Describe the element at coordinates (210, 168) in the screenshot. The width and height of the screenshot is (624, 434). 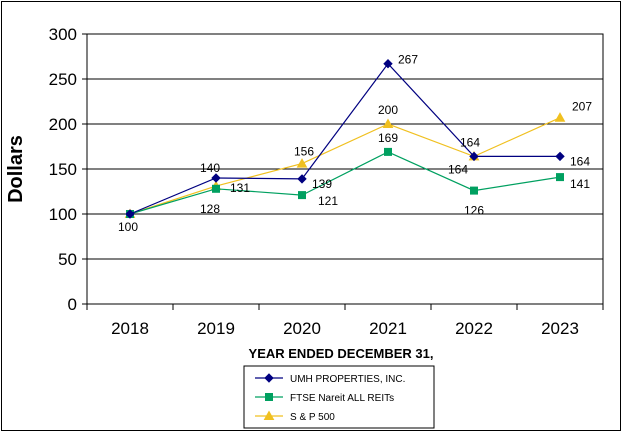
I see `data-label: 140` at that location.